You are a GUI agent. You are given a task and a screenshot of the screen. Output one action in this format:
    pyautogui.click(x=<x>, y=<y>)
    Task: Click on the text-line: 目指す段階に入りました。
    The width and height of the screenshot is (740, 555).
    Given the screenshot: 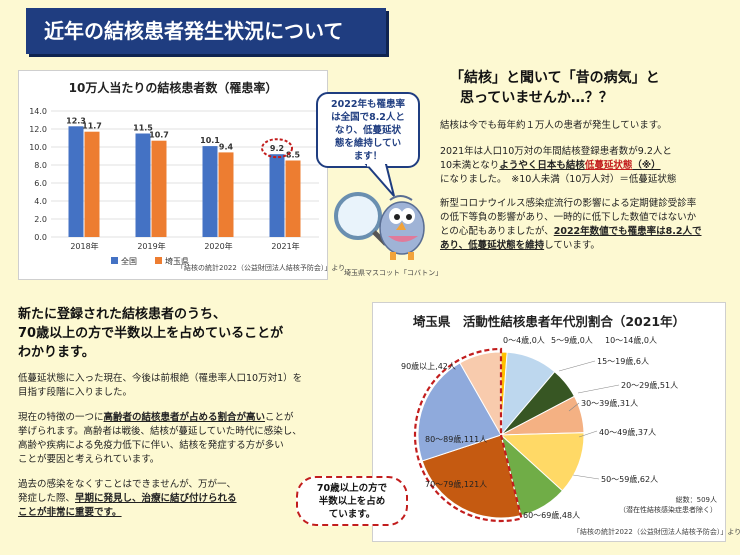 What is the action you would take?
    pyautogui.click(x=75, y=392)
    